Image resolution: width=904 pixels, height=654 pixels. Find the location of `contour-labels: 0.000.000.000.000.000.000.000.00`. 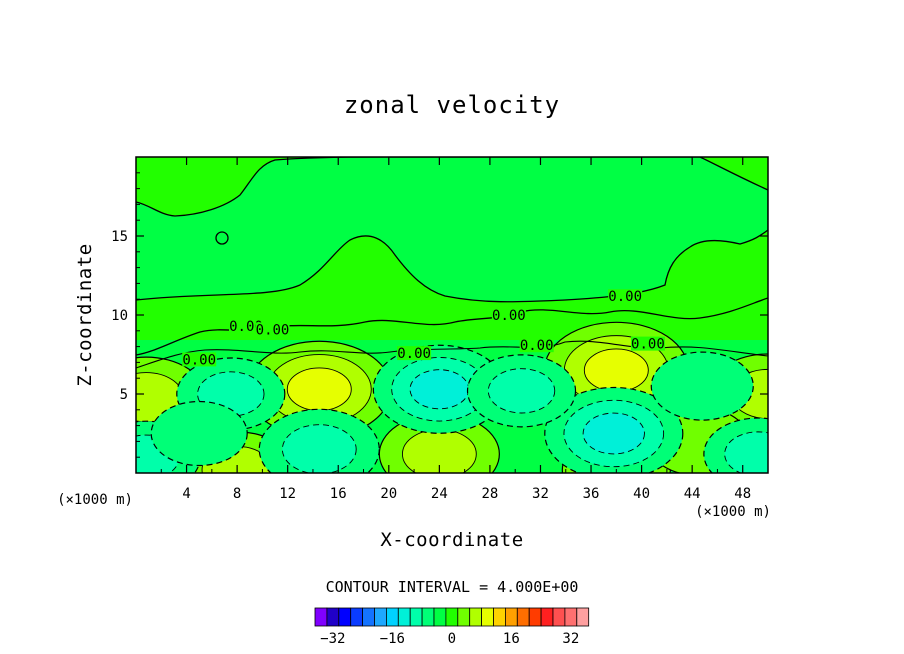

contour-labels: 0.000.000.000.000.000.000.000.00 is located at coordinates (423, 328).